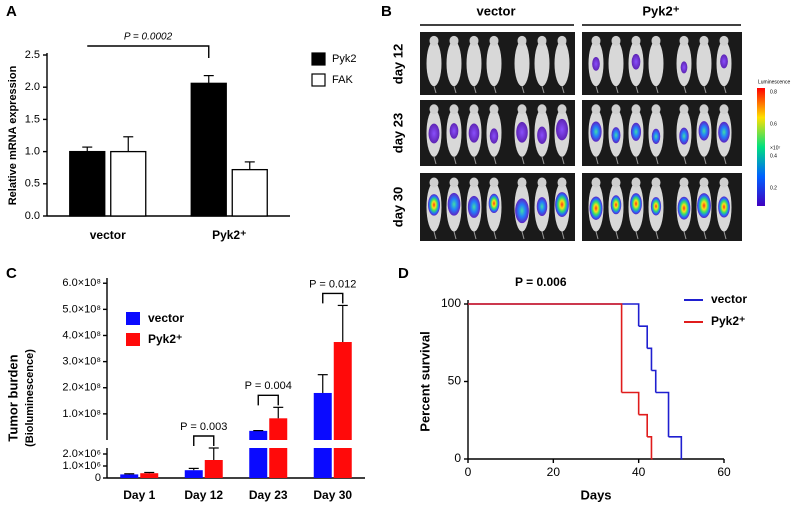 The width and height of the screenshot is (795, 506). What do you see at coordinates (397, 207) in the screenshot?
I see `row-label: day 30` at bounding box center [397, 207].